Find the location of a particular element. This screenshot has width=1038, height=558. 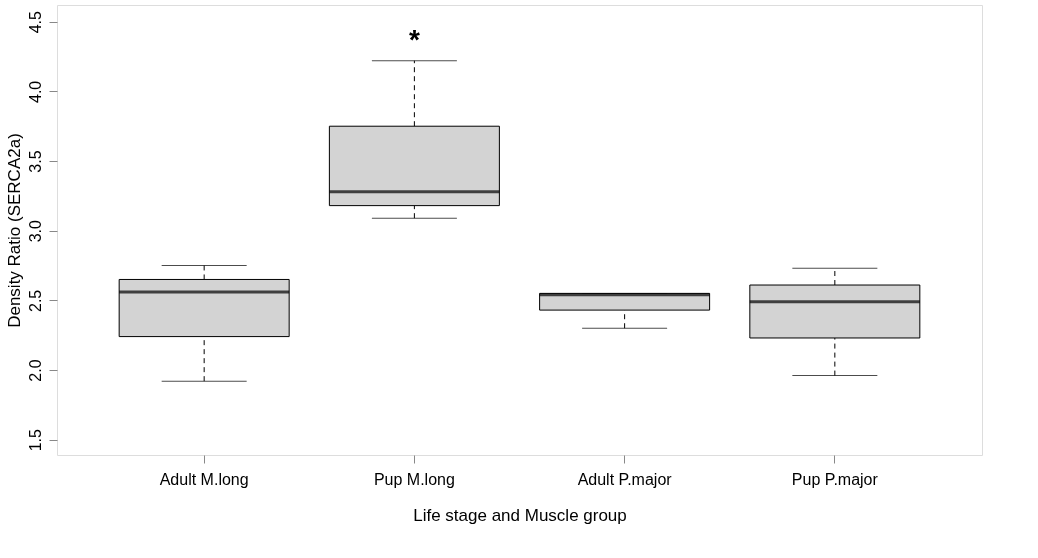

x-tick-label: Adult M.long is located at coordinates (204, 479).